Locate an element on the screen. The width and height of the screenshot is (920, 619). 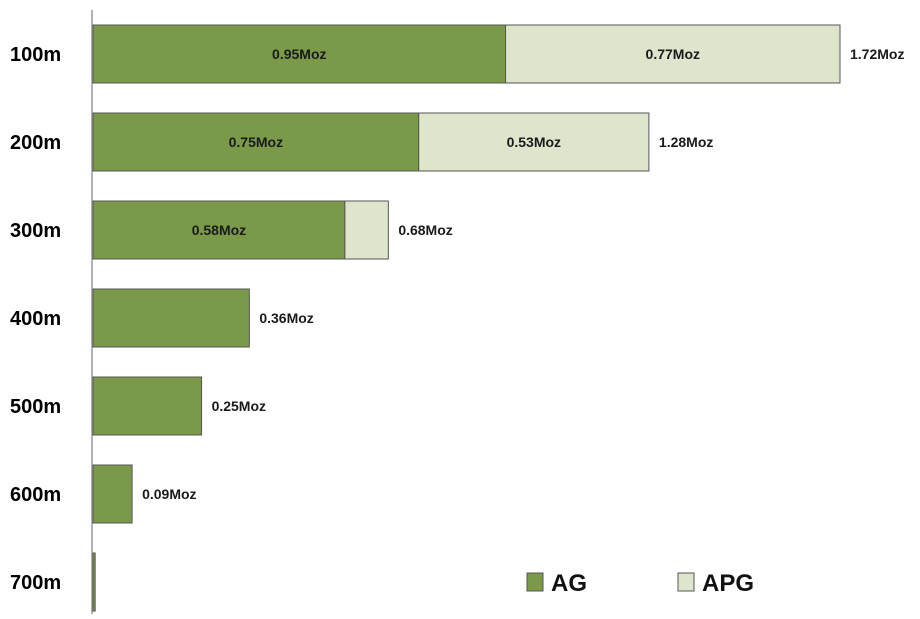
total-value-label: 0.36Moz is located at coordinates (286, 318).